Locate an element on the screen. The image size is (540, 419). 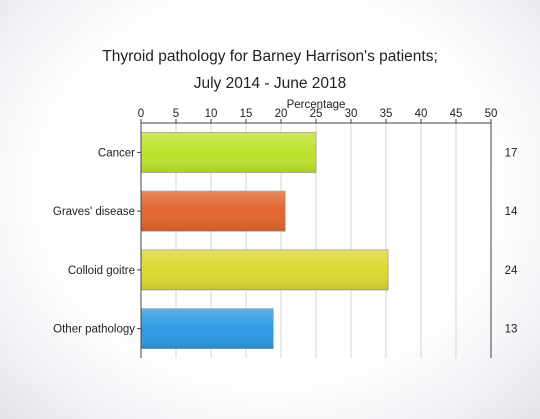
x-tick-label: 35 is located at coordinates (386, 114).